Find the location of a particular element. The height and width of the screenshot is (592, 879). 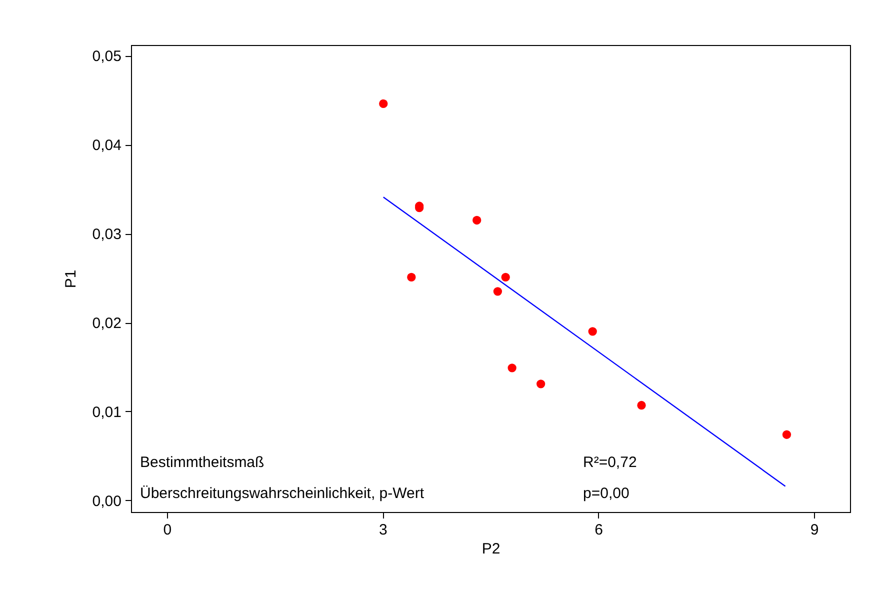

x-axis-title: P2 is located at coordinates (491, 549).